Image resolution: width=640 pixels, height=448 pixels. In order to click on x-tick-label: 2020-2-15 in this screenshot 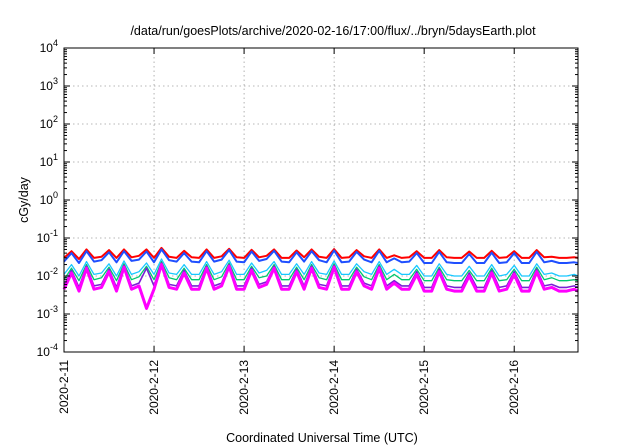, I will do `click(424, 387)`.